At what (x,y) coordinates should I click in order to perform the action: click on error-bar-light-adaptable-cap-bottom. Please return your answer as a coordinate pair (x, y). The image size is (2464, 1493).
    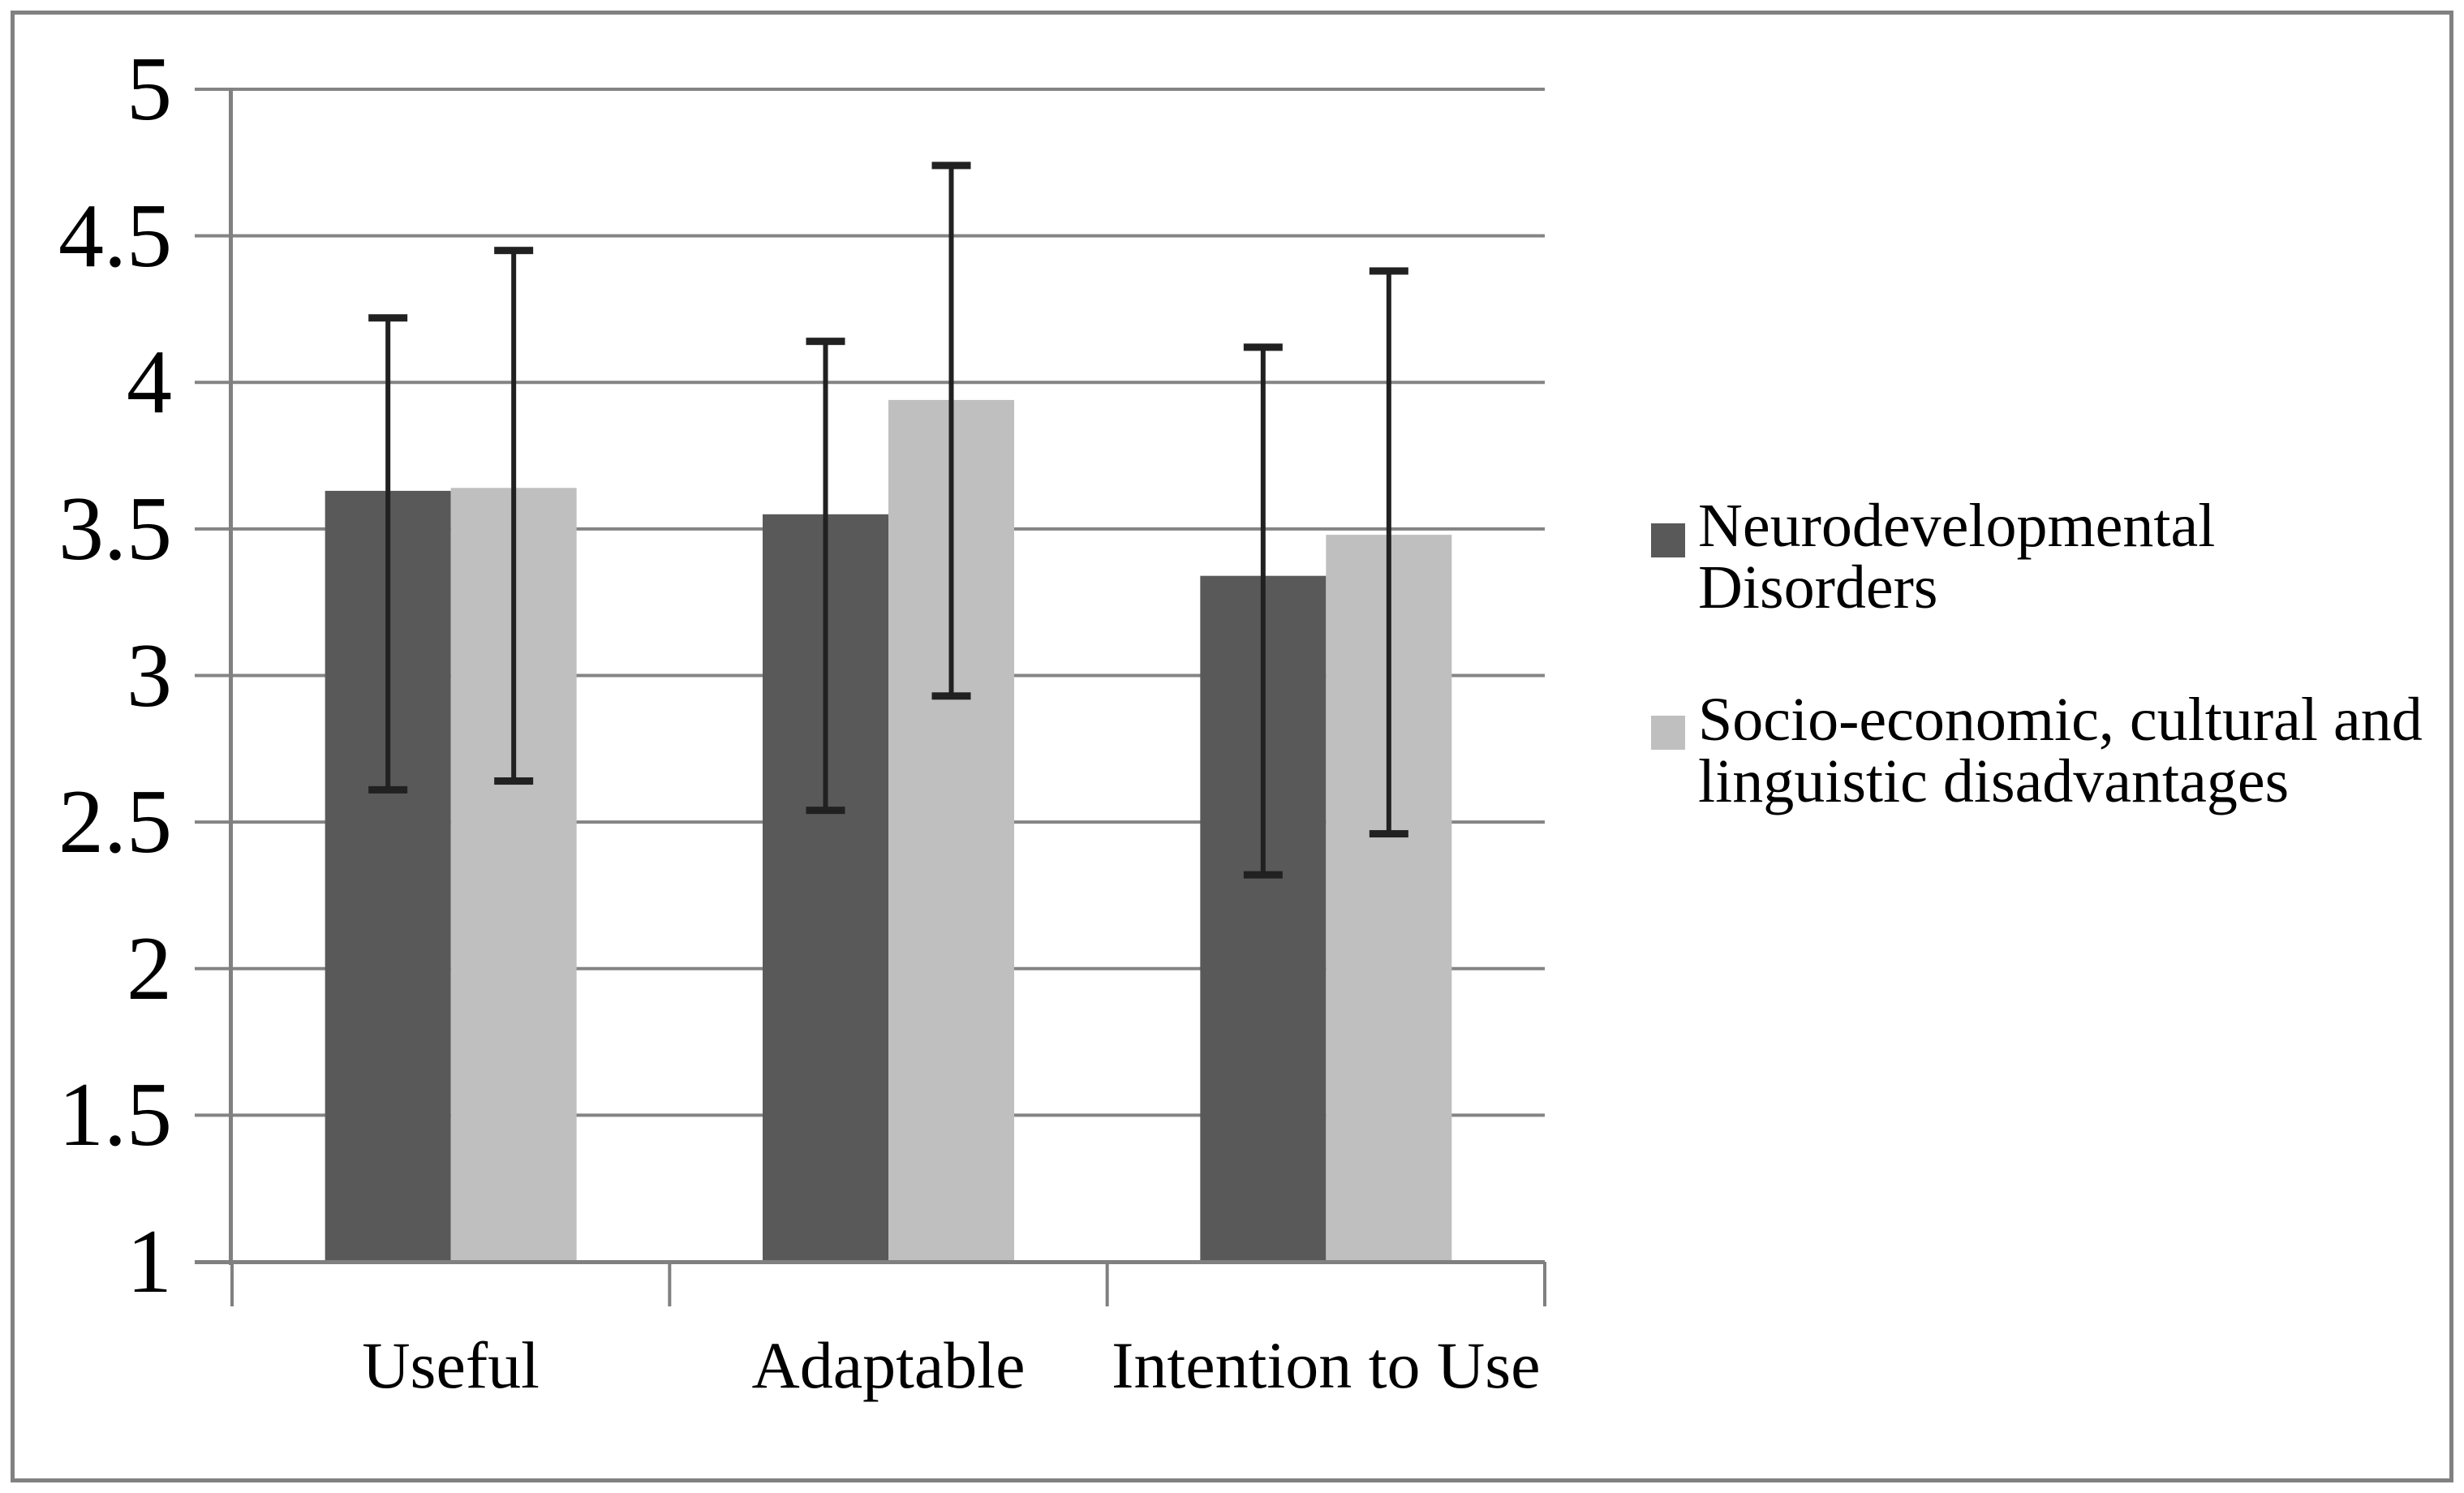
    Looking at the image, I should click on (951, 696).